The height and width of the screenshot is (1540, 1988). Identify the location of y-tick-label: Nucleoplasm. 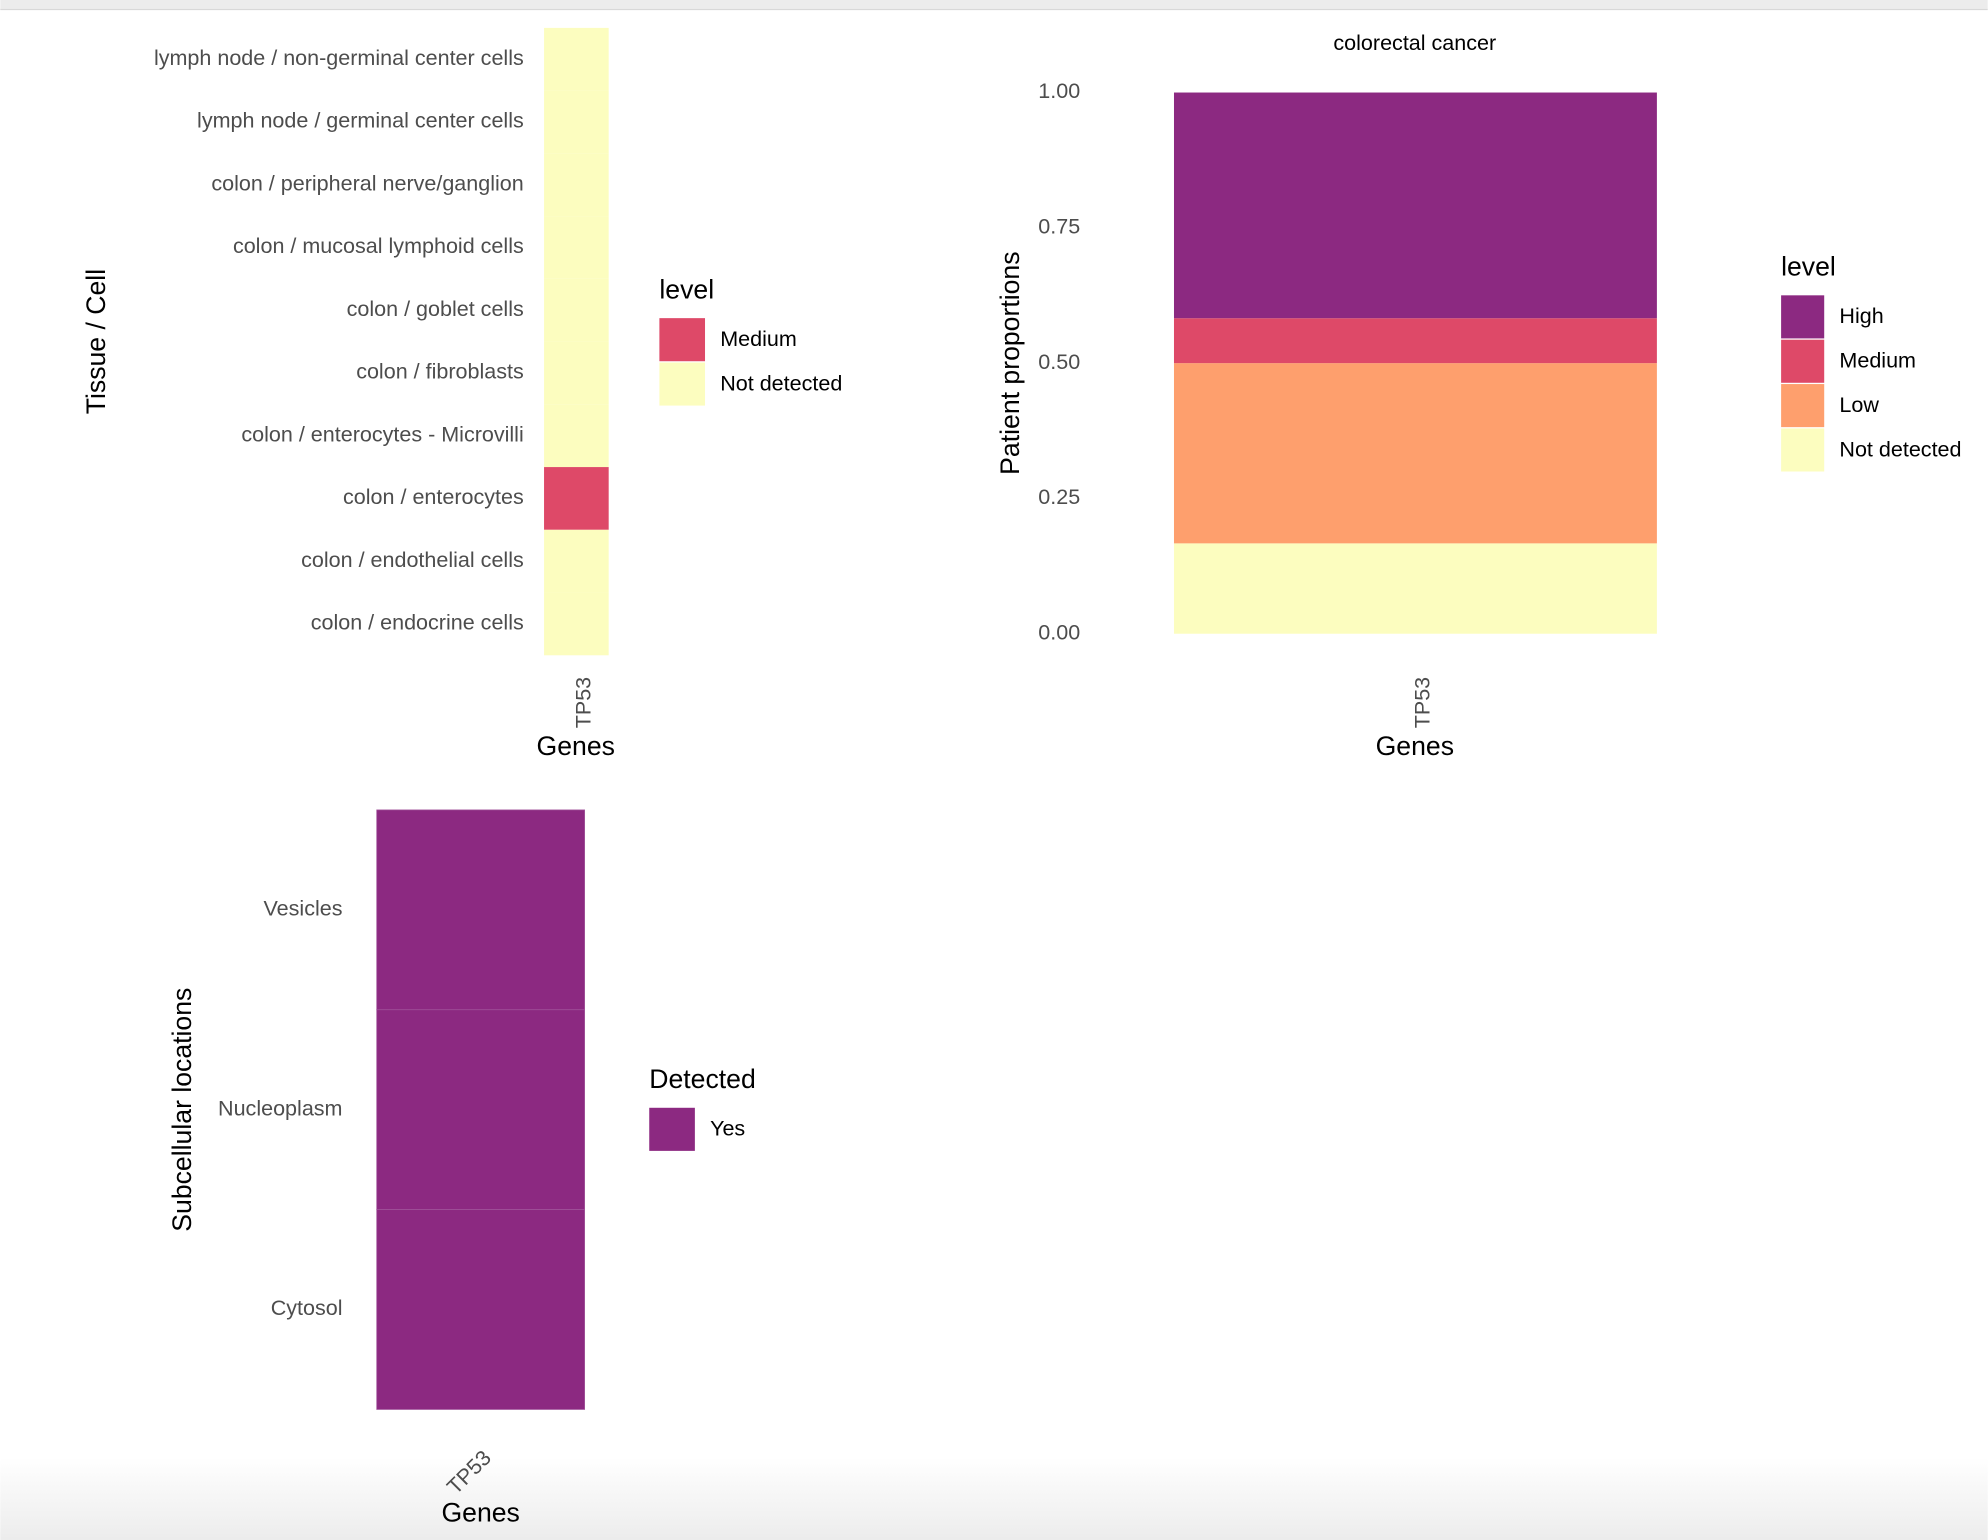
(280, 1108).